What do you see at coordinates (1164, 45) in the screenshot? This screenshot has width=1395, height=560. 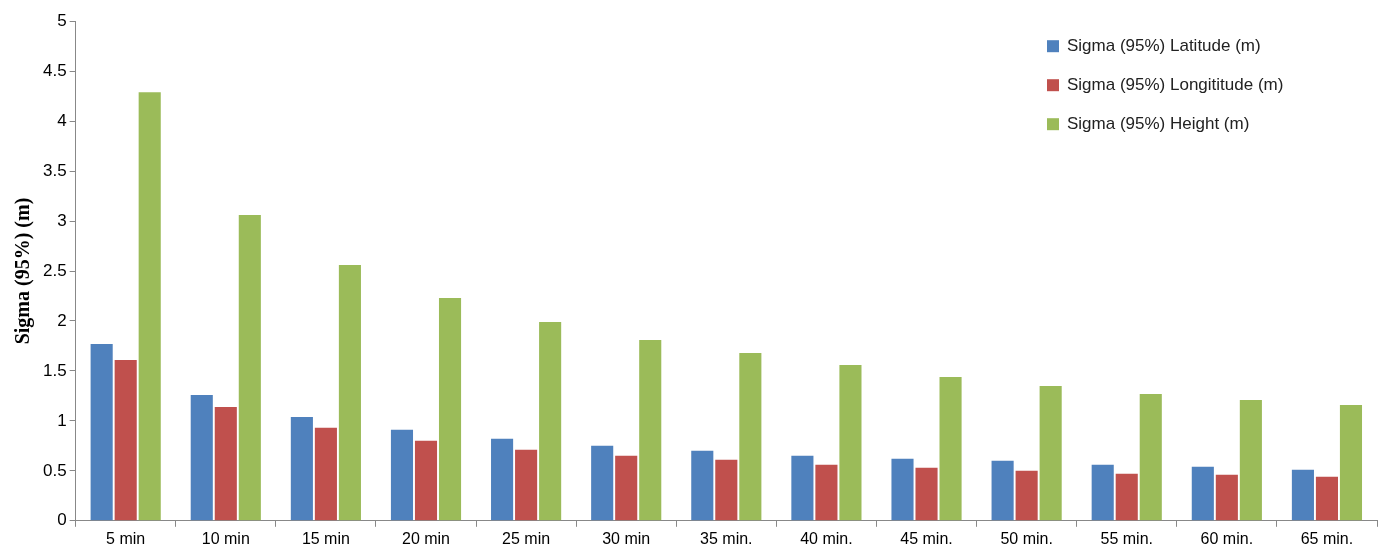 I see `legend-label: Sigma (95%) Latitude (m)` at bounding box center [1164, 45].